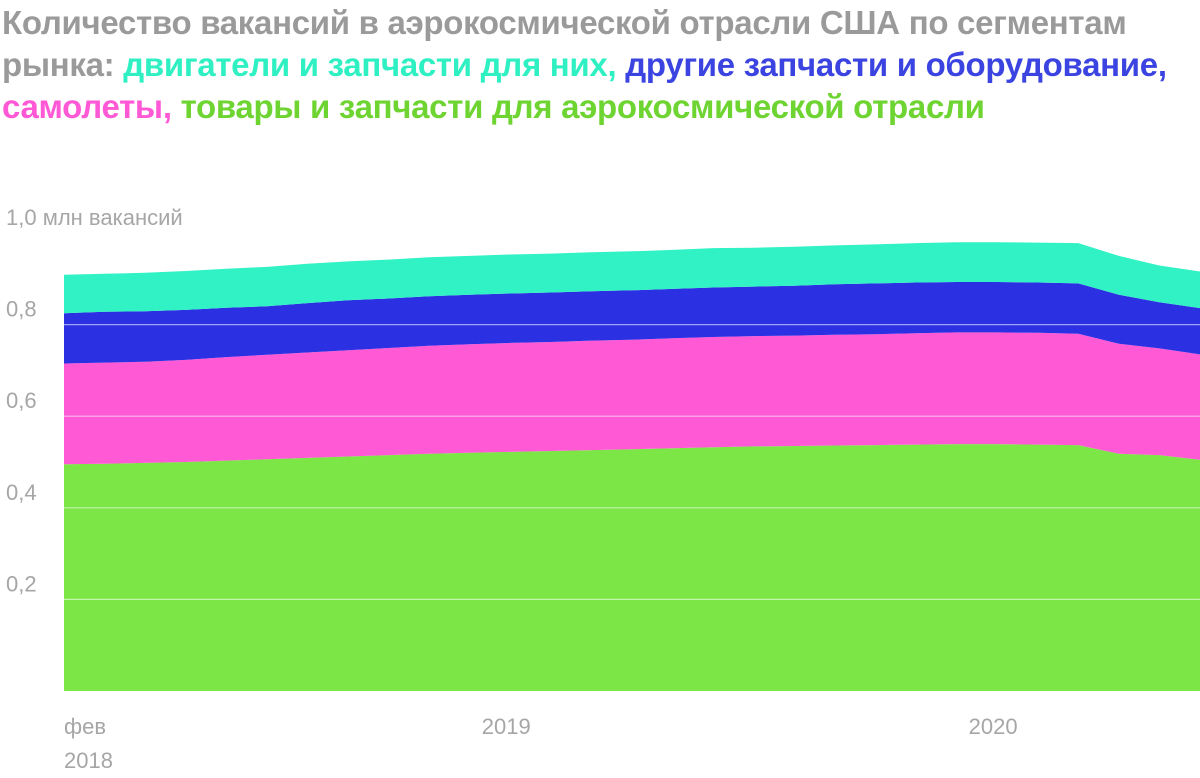  I want to click on x-tick-label: фев, so click(85, 726).